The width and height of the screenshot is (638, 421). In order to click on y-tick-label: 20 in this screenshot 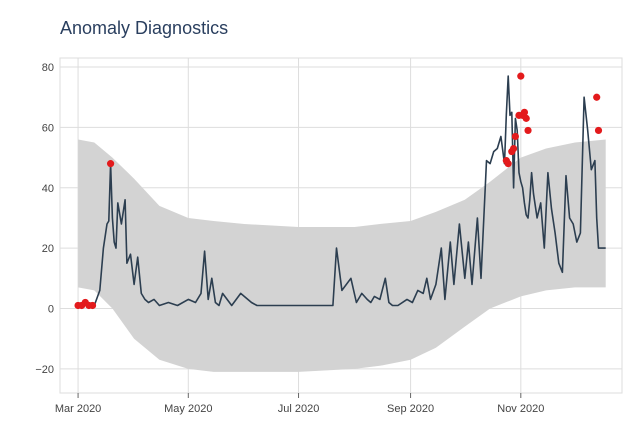, I will do `click(48, 249)`.